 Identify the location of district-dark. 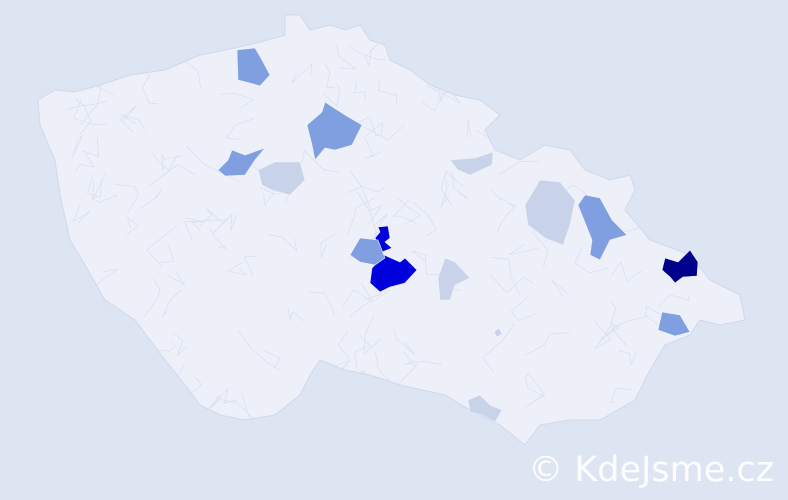
(393, 273).